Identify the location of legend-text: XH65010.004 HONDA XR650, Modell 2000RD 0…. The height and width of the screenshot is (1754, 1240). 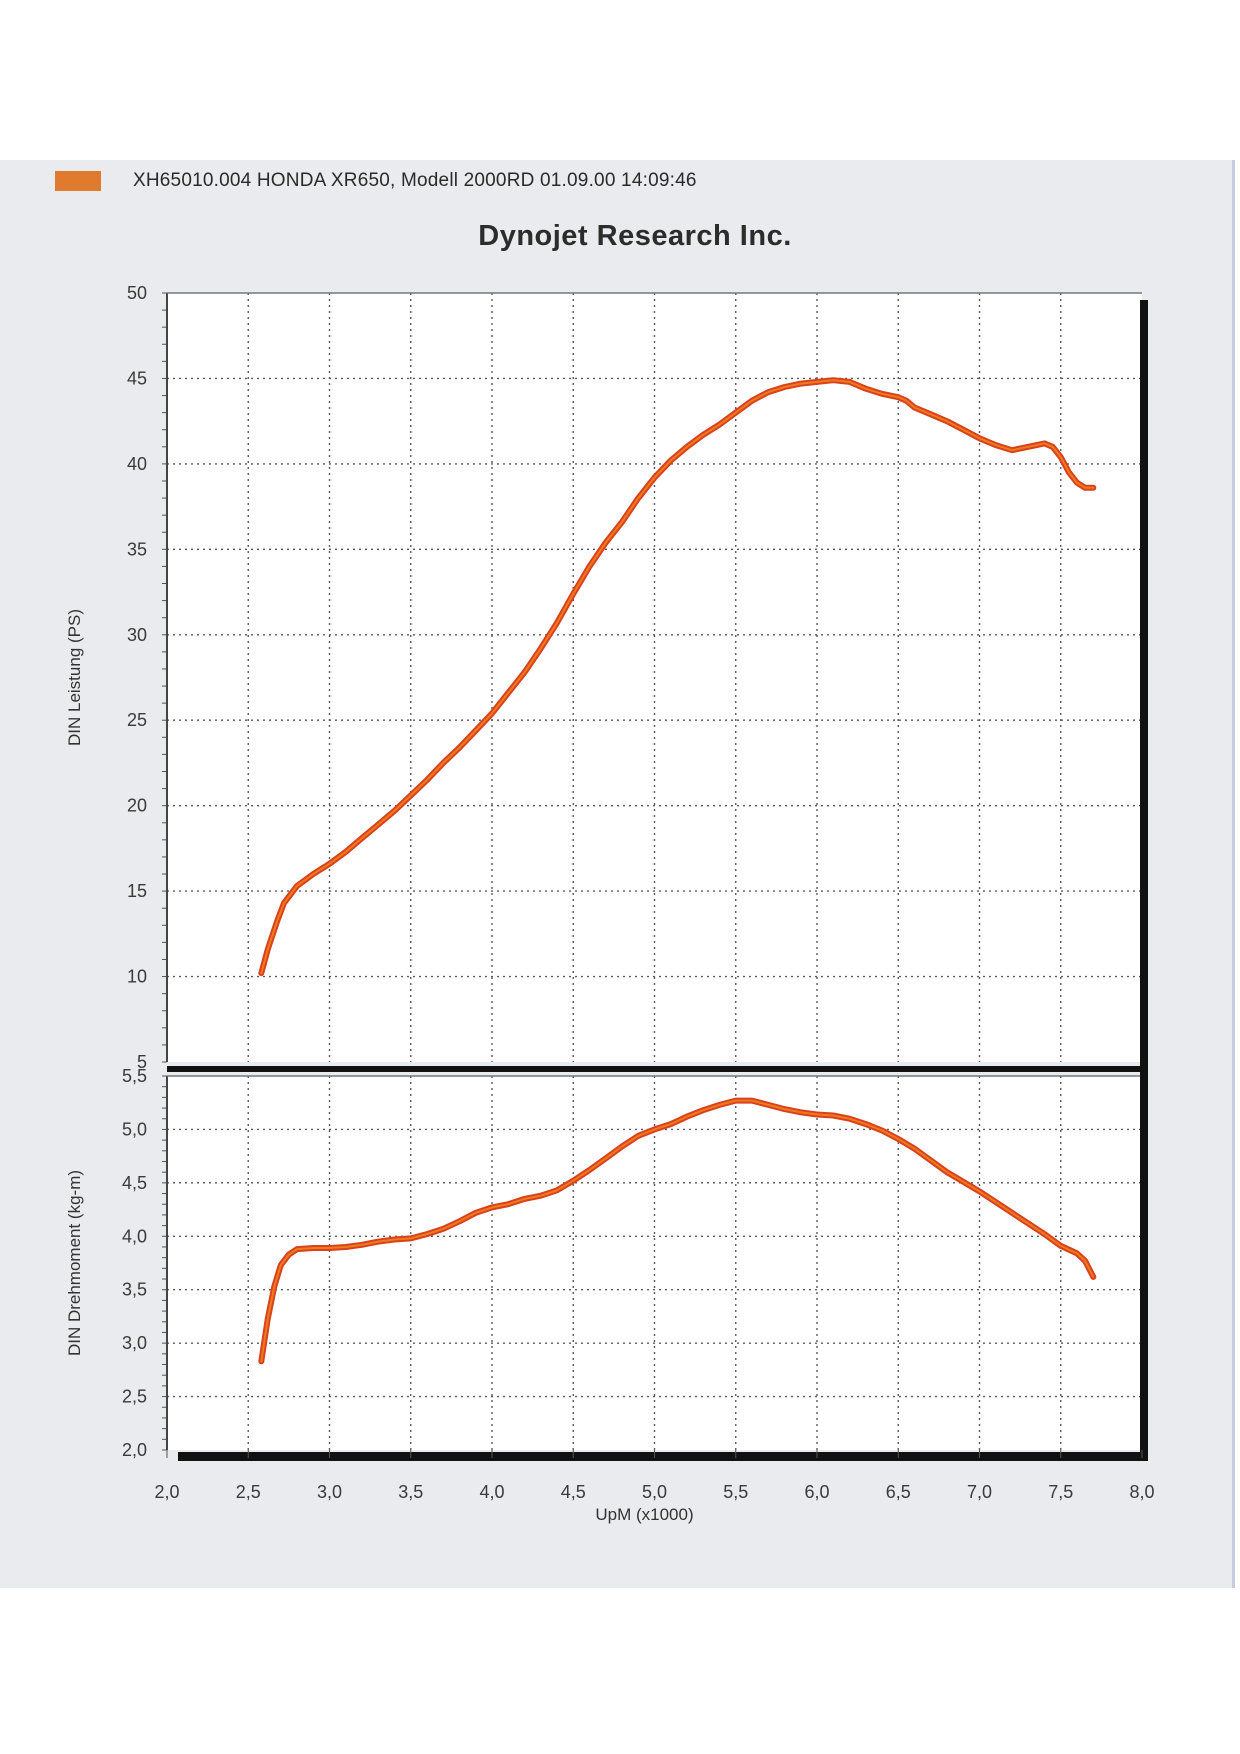
(415, 180).